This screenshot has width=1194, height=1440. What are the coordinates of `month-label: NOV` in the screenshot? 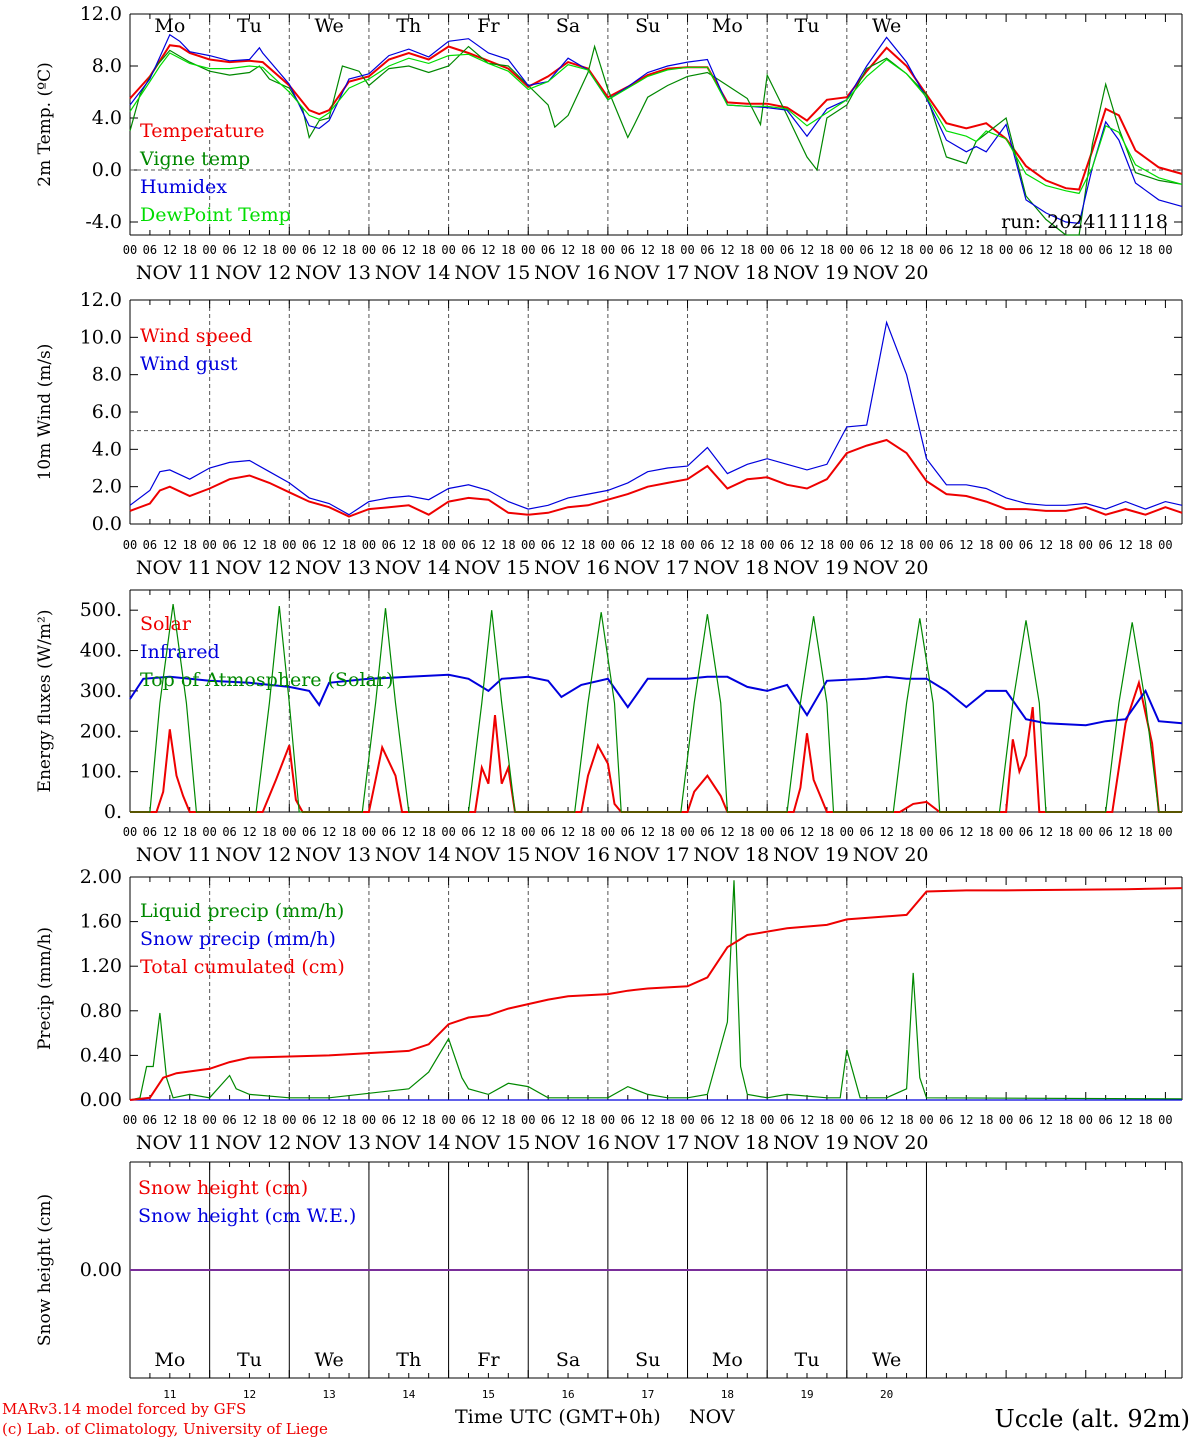 It's located at (712, 1417).